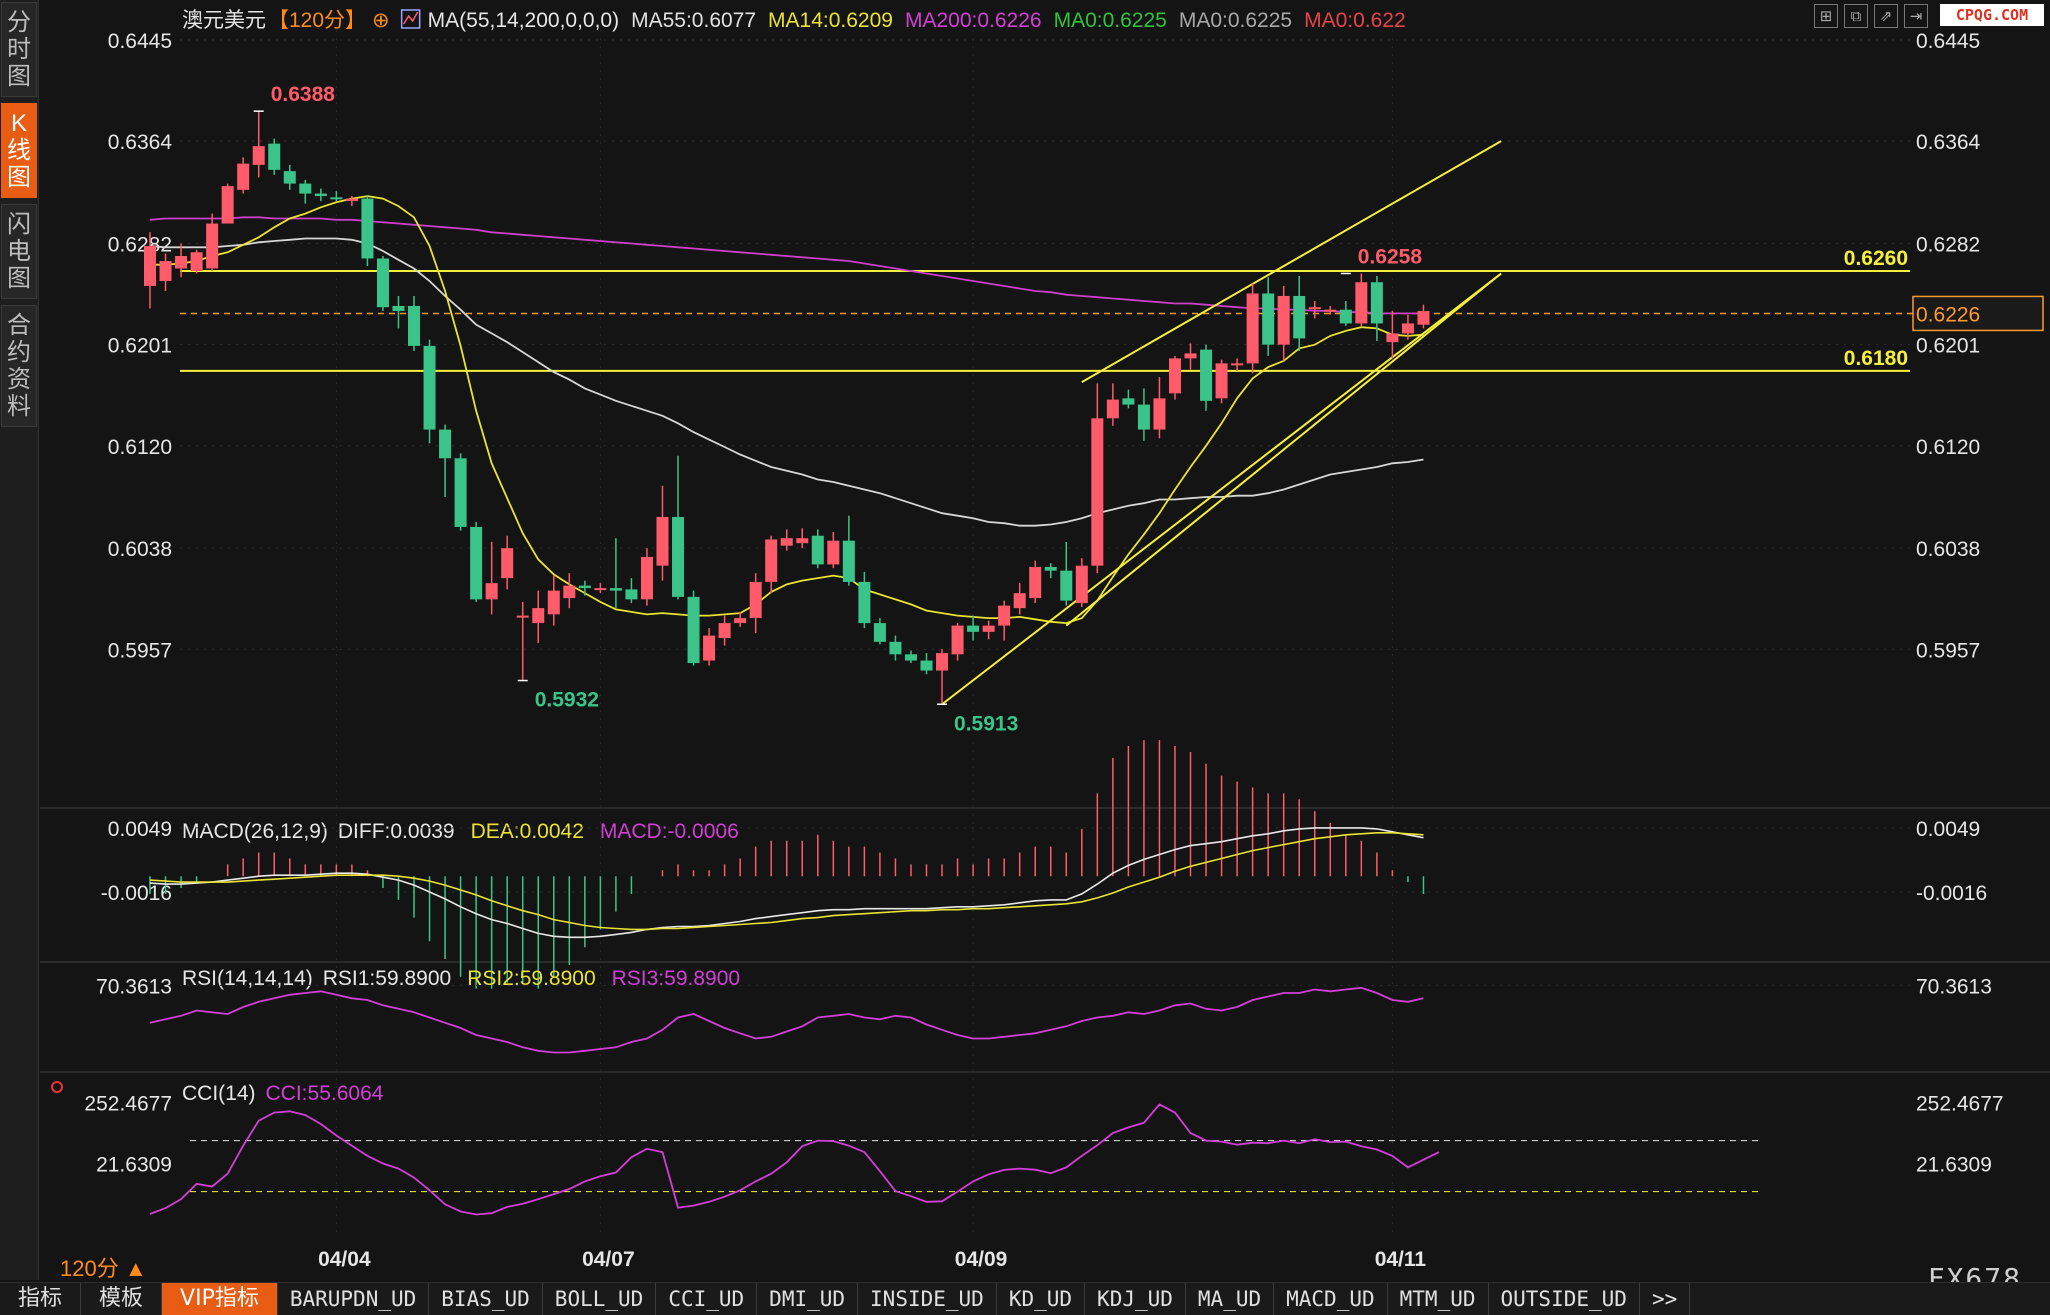  Describe the element at coordinates (1135, 1299) in the screenshot. I see `indicator-tab-10: KDJ_UD` at that location.